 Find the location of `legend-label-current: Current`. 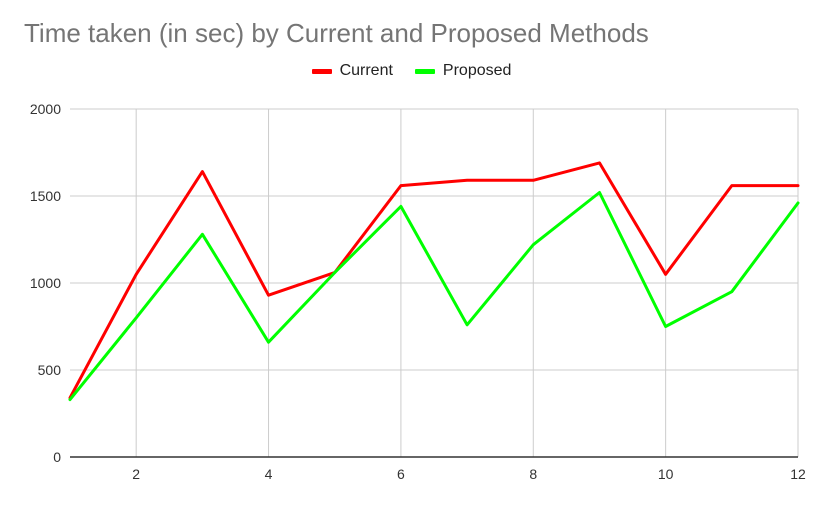

legend-label-current: Current is located at coordinates (366, 70).